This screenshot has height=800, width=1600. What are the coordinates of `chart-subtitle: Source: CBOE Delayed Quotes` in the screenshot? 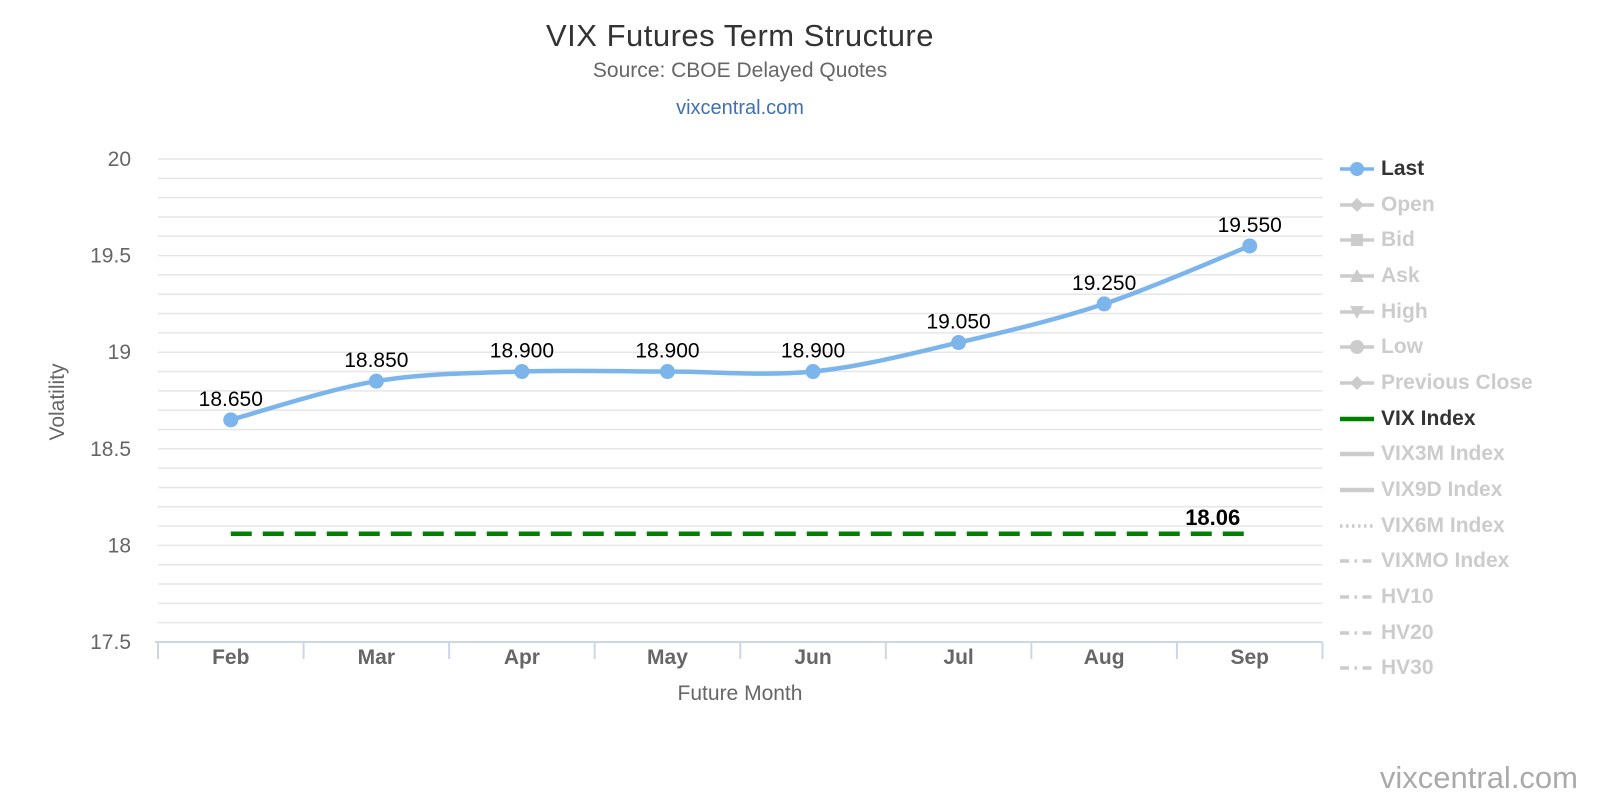 It's located at (740, 70).